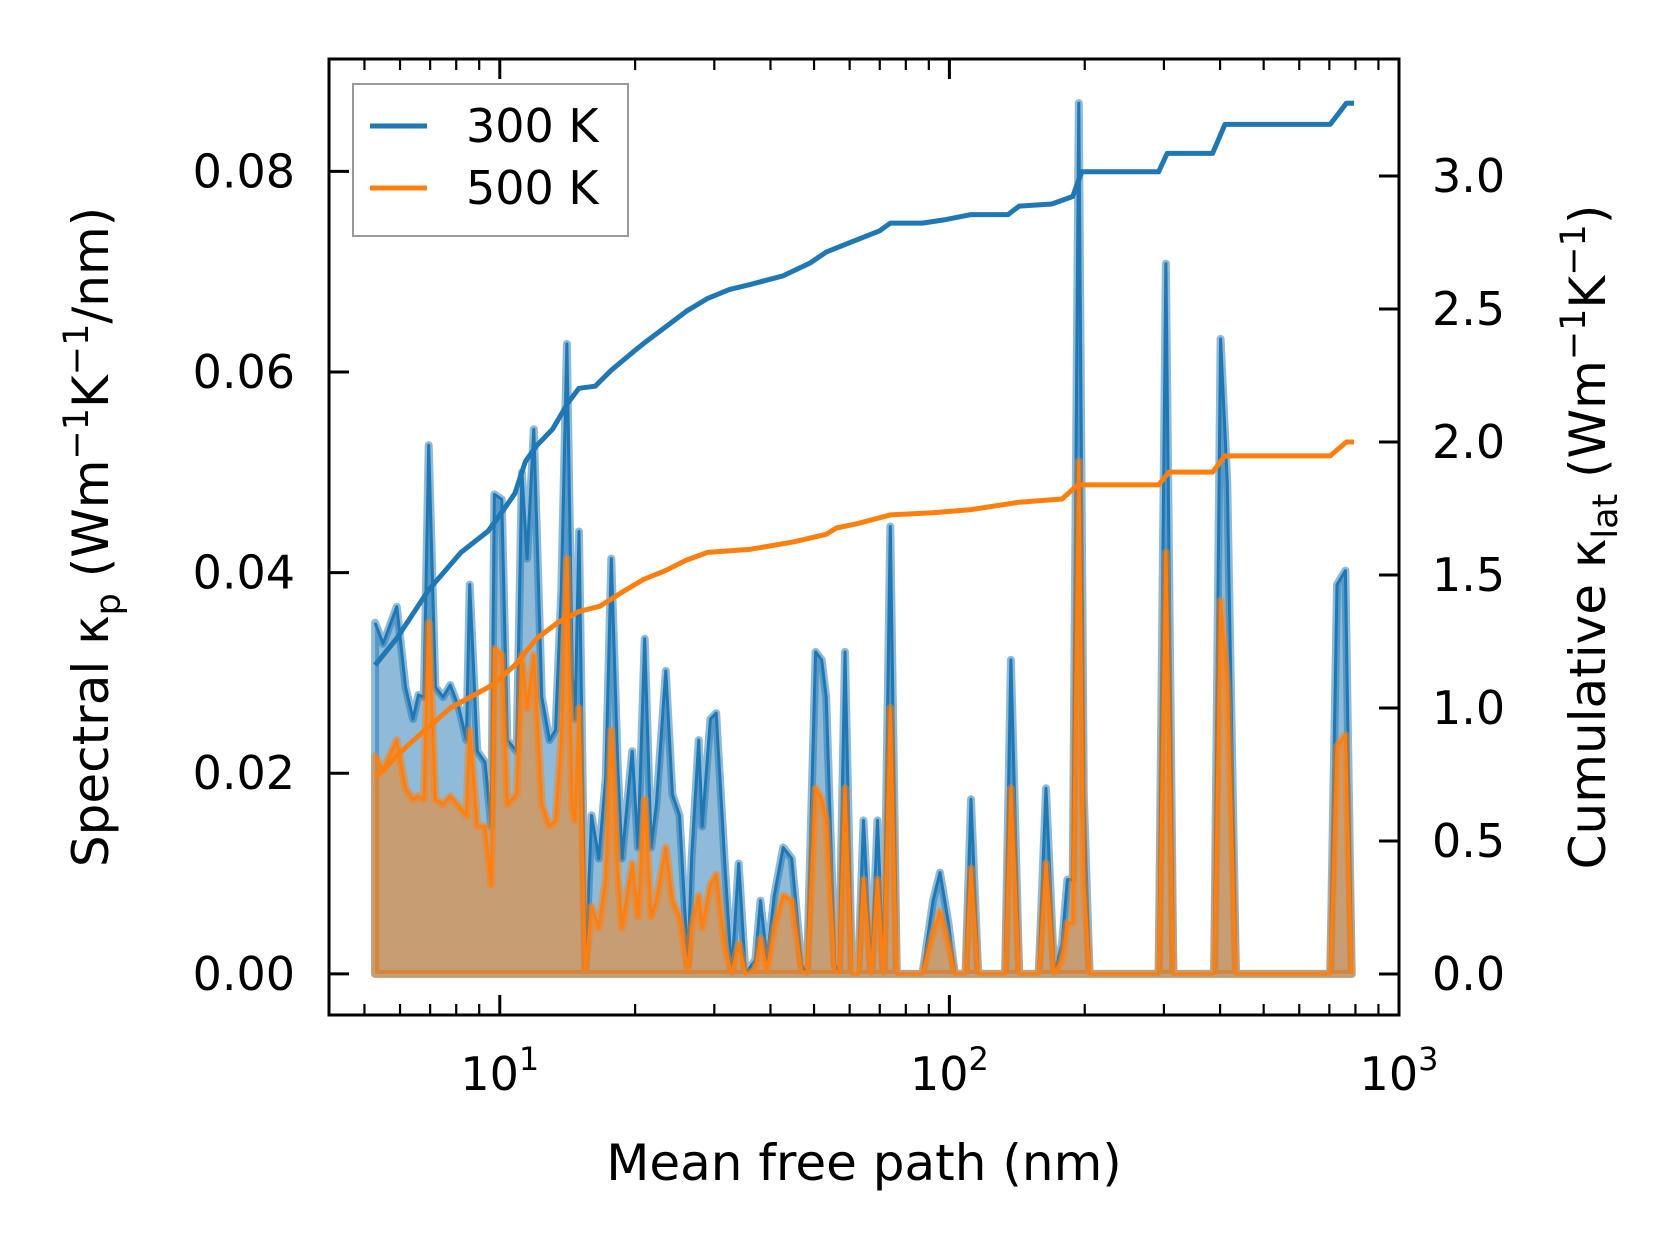 This screenshot has height=1254, width=1679. What do you see at coordinates (1468, 176) in the screenshot?
I see `y-right-tick-label: 3.0` at bounding box center [1468, 176].